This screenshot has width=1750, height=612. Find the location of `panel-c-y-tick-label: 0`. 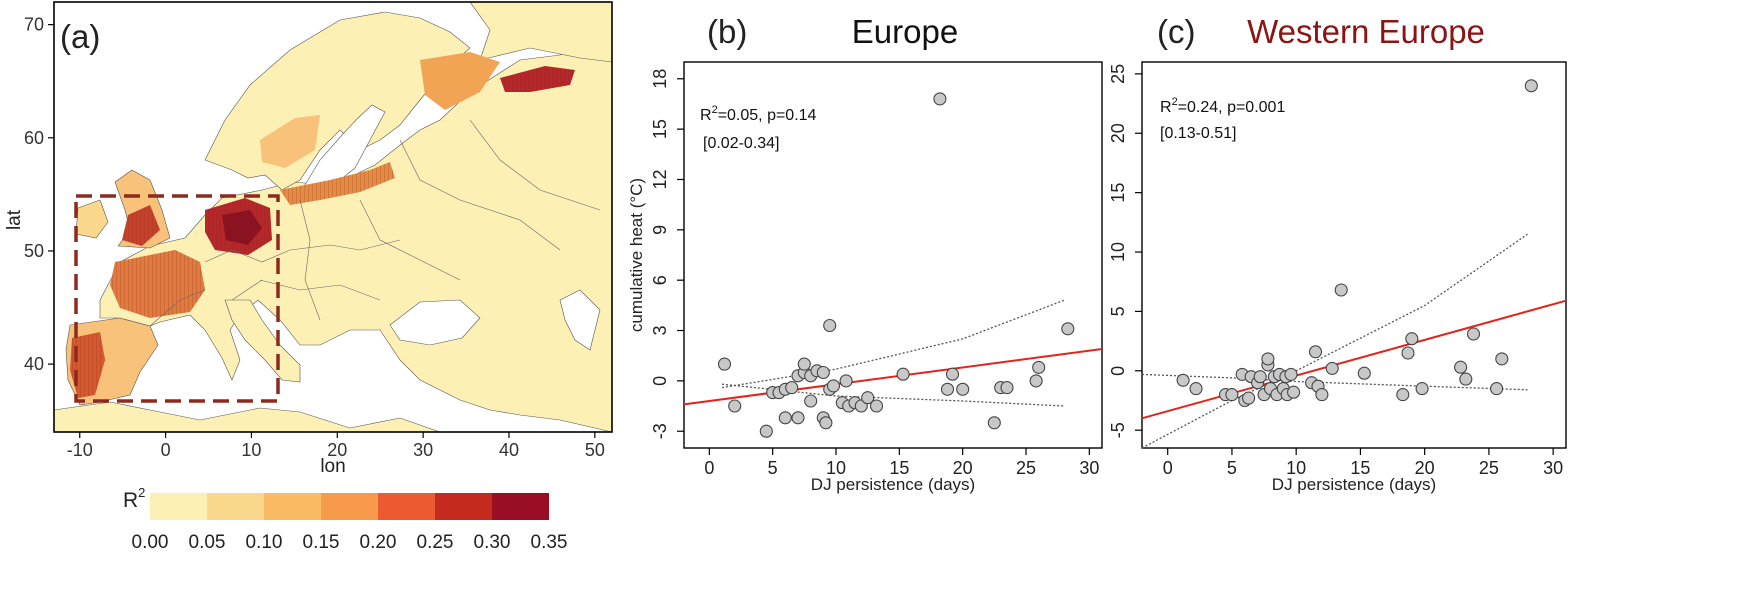

panel-c-y-tick-label: 0 is located at coordinates (1118, 371).